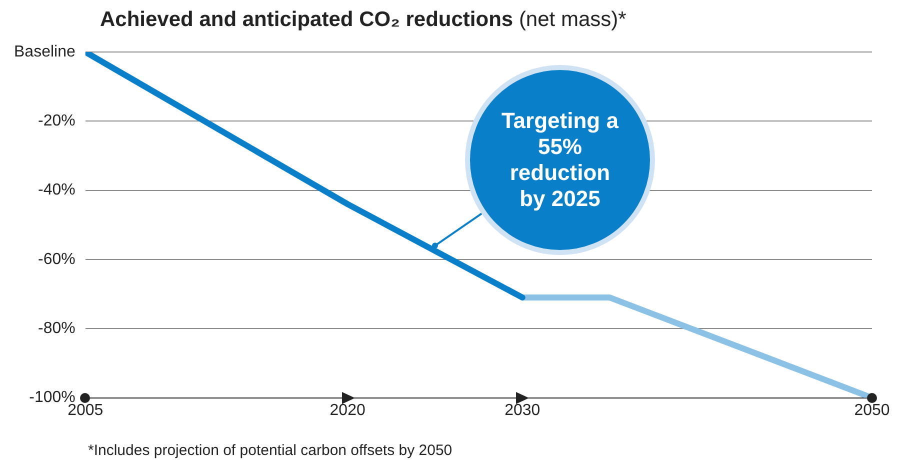 This screenshot has width=900, height=463. Describe the element at coordinates (522, 410) in the screenshot. I see `x-tick-label: 2030` at that location.